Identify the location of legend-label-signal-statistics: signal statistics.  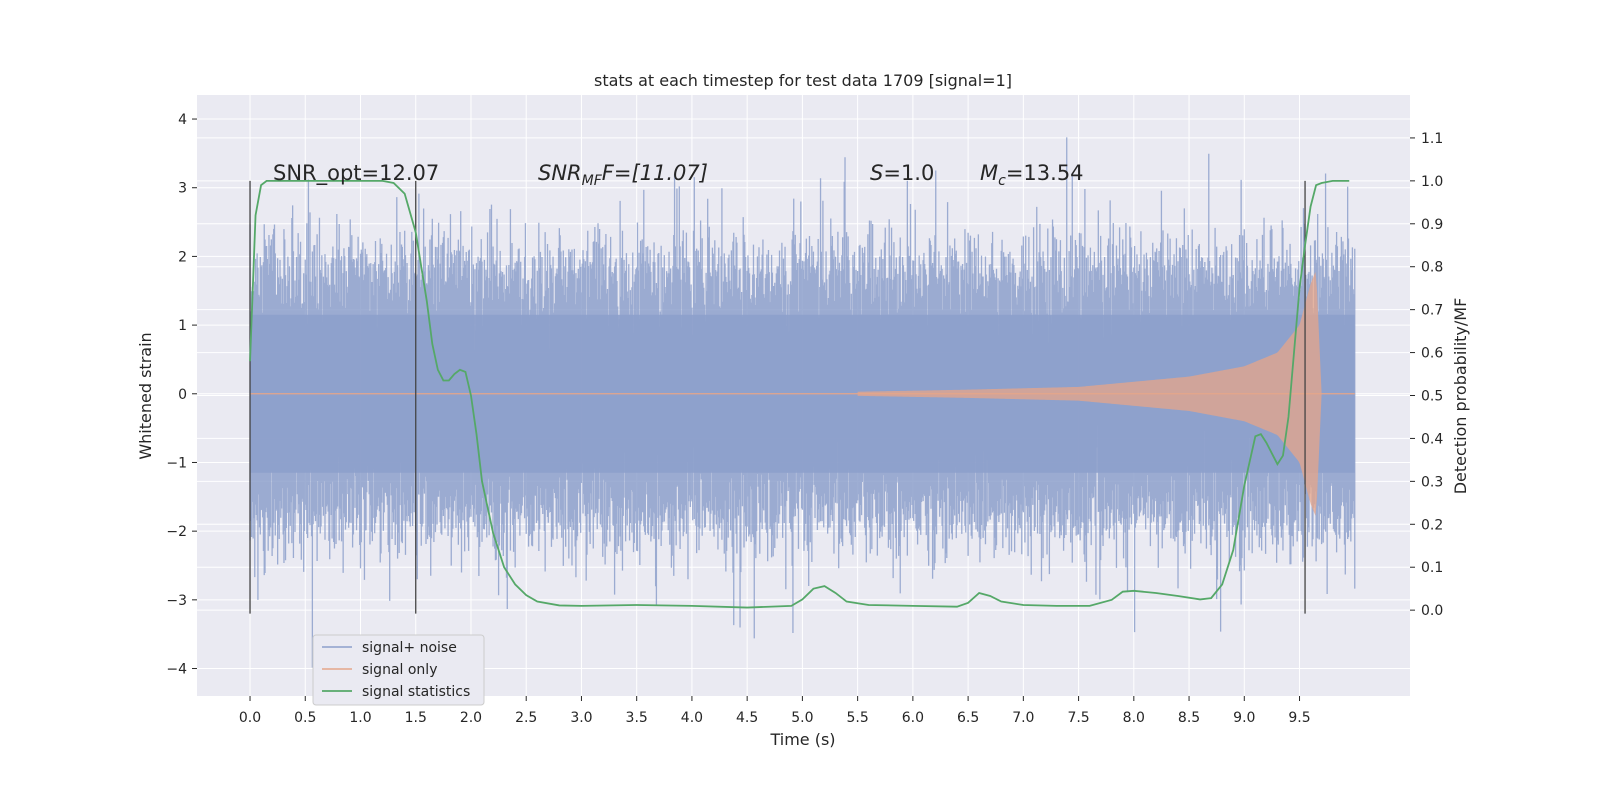
(416, 692).